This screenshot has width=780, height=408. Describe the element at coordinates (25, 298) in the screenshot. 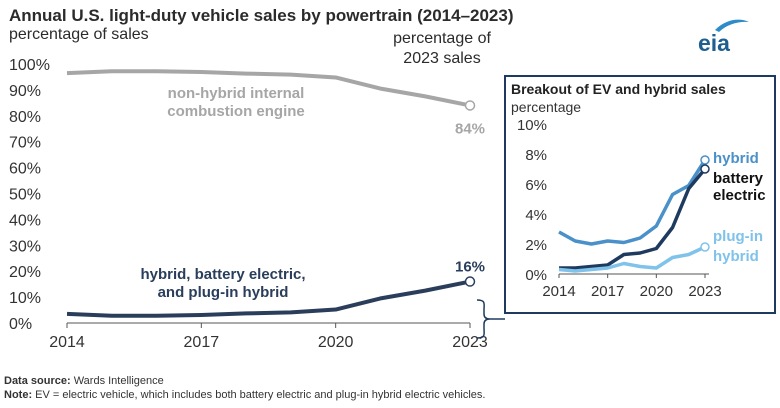

I see `y-tick-label: 10%` at that location.